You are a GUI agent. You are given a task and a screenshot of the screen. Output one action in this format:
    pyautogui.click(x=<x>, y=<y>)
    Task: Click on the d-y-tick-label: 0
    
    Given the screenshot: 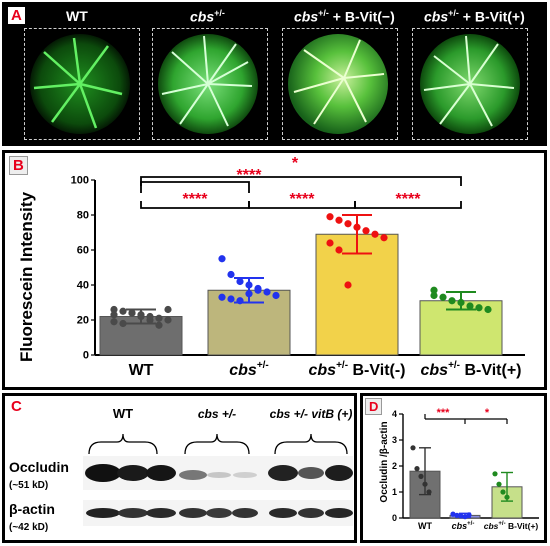 What is the action you would take?
    pyautogui.click(x=394, y=518)
    